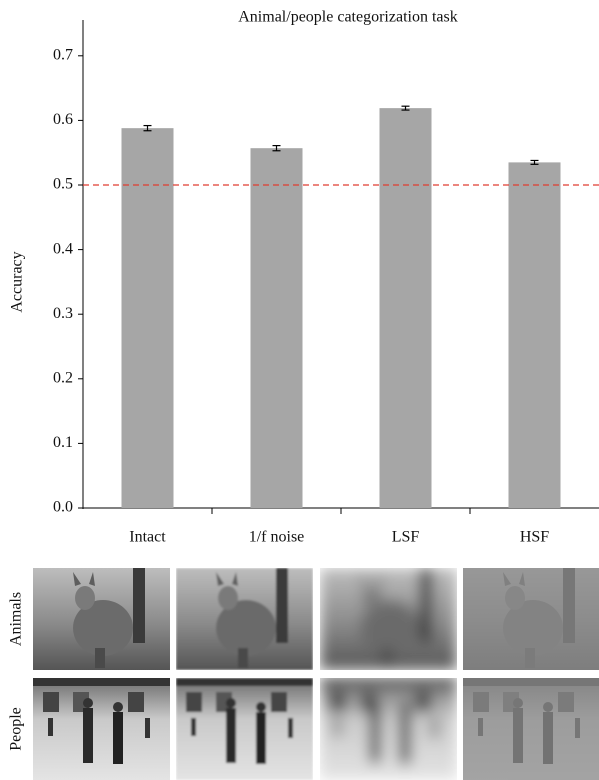 This screenshot has height=780, width=599. I want to click on y-tick-label: 0.3, so click(63, 313).